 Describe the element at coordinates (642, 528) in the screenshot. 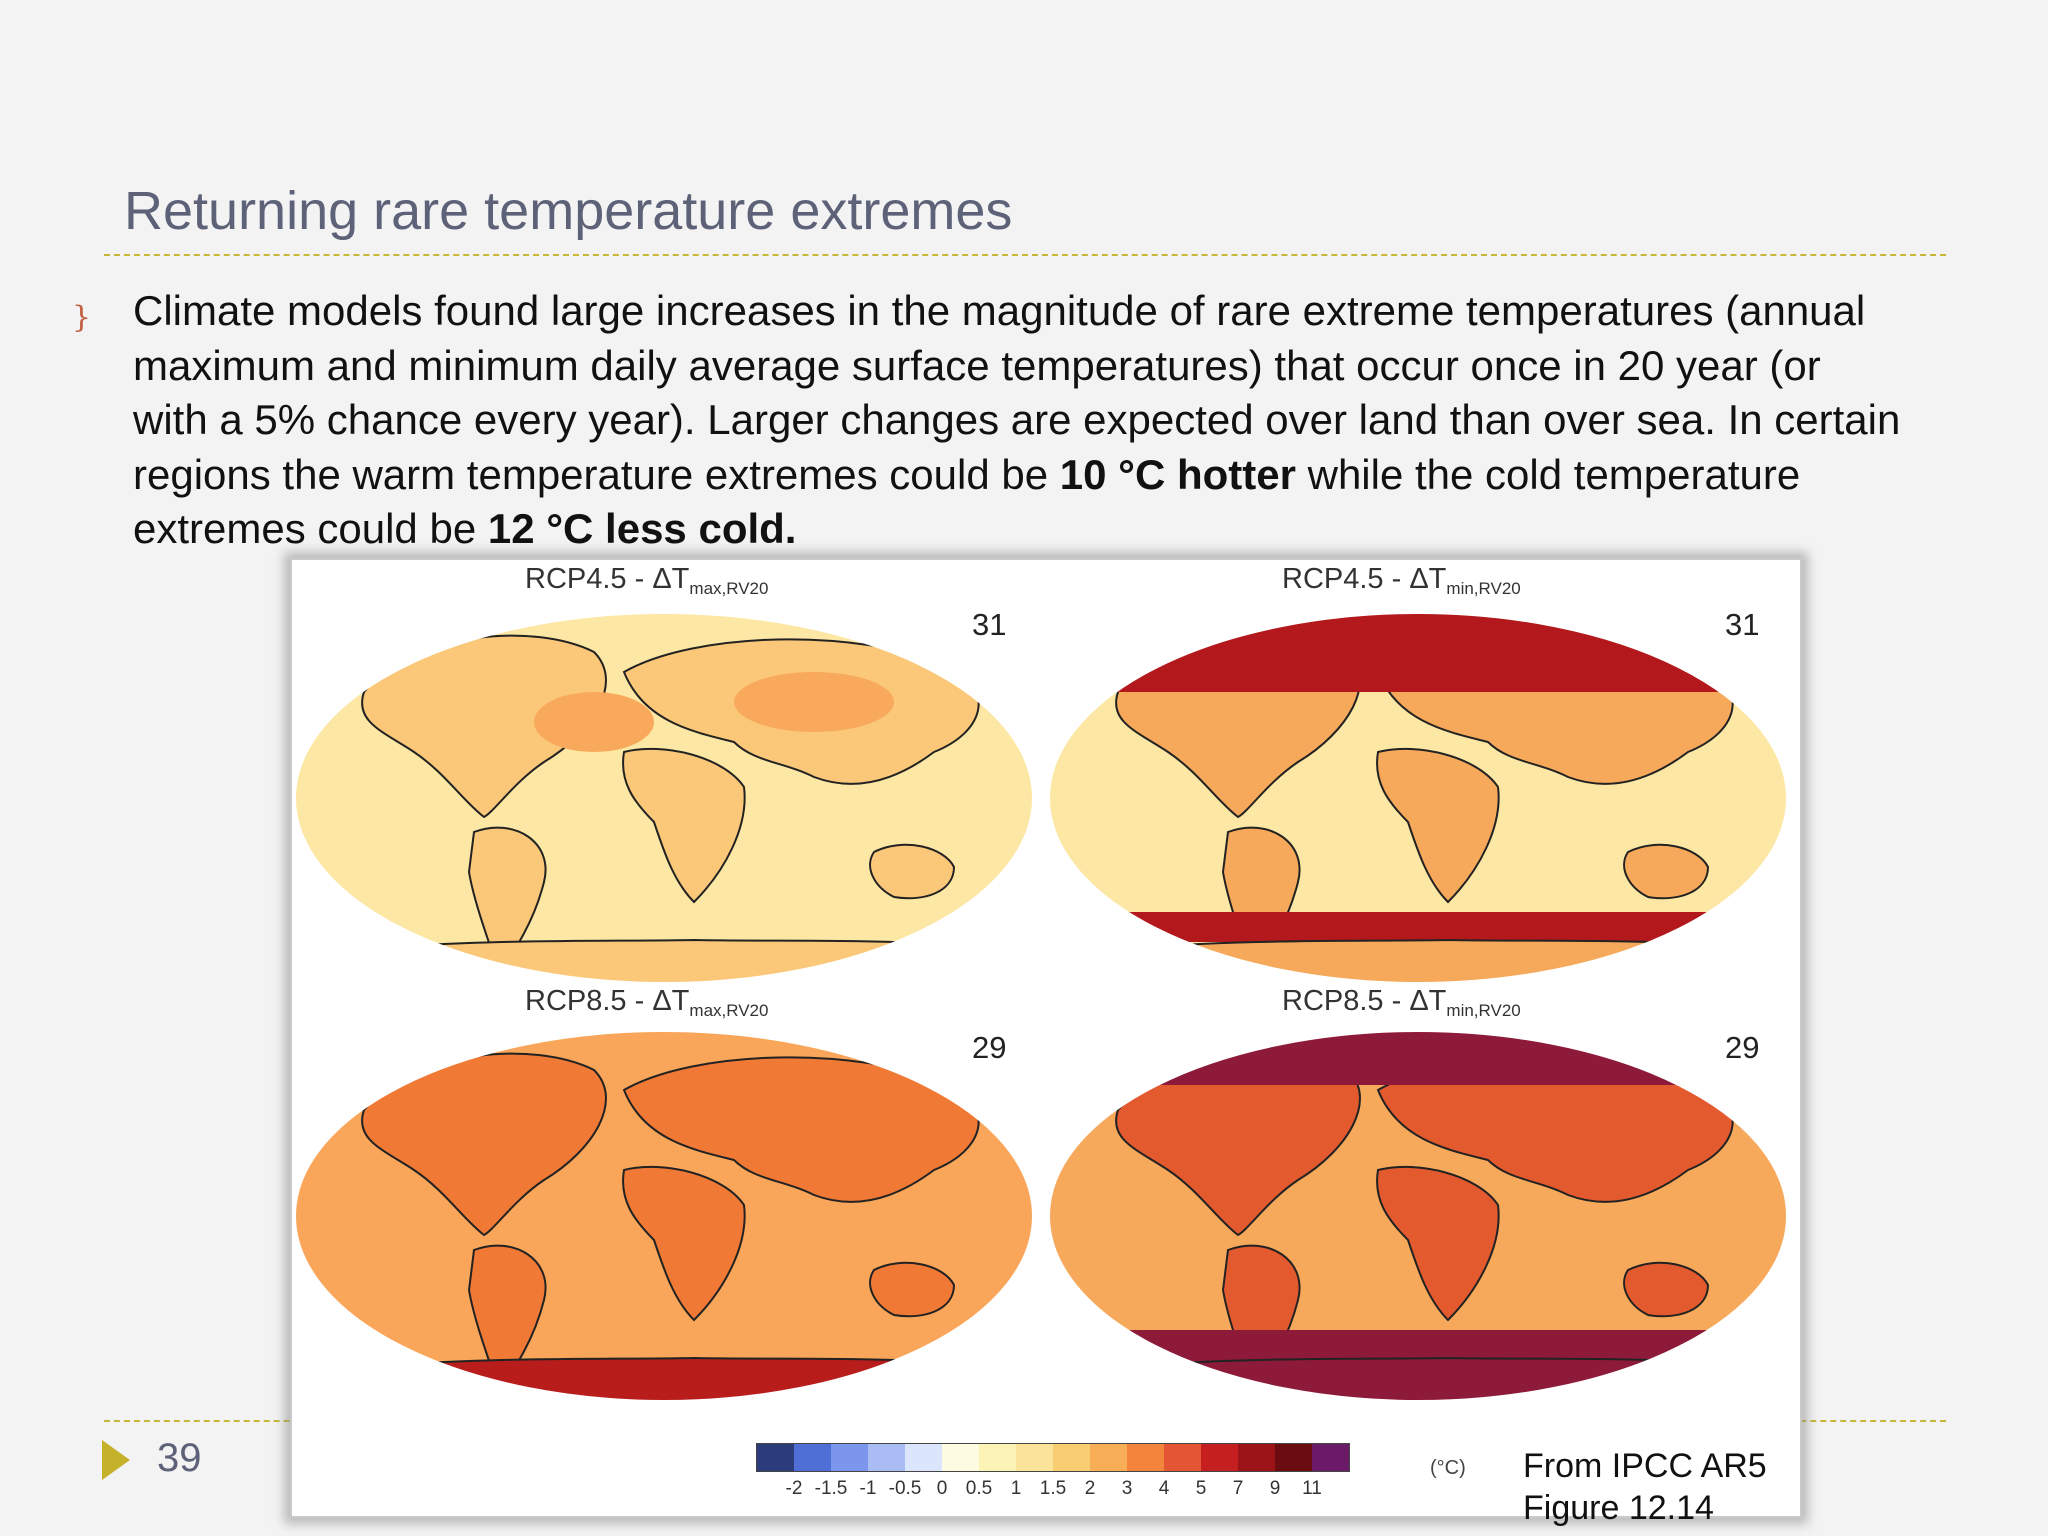

I see `body-bold-less-cold: 12 °C less cold.` at that location.